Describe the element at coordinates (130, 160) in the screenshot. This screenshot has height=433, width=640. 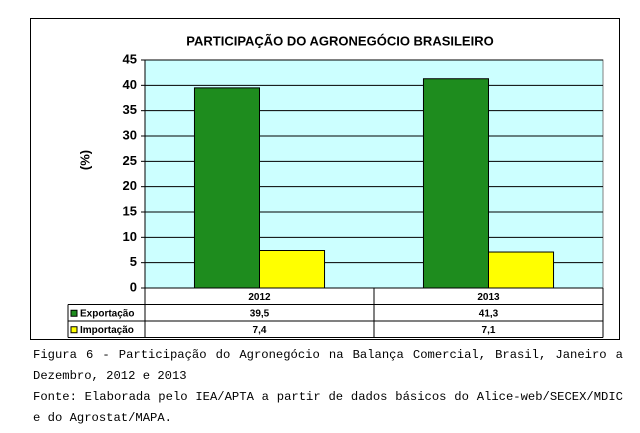
I see `y-tick-label: 25` at that location.